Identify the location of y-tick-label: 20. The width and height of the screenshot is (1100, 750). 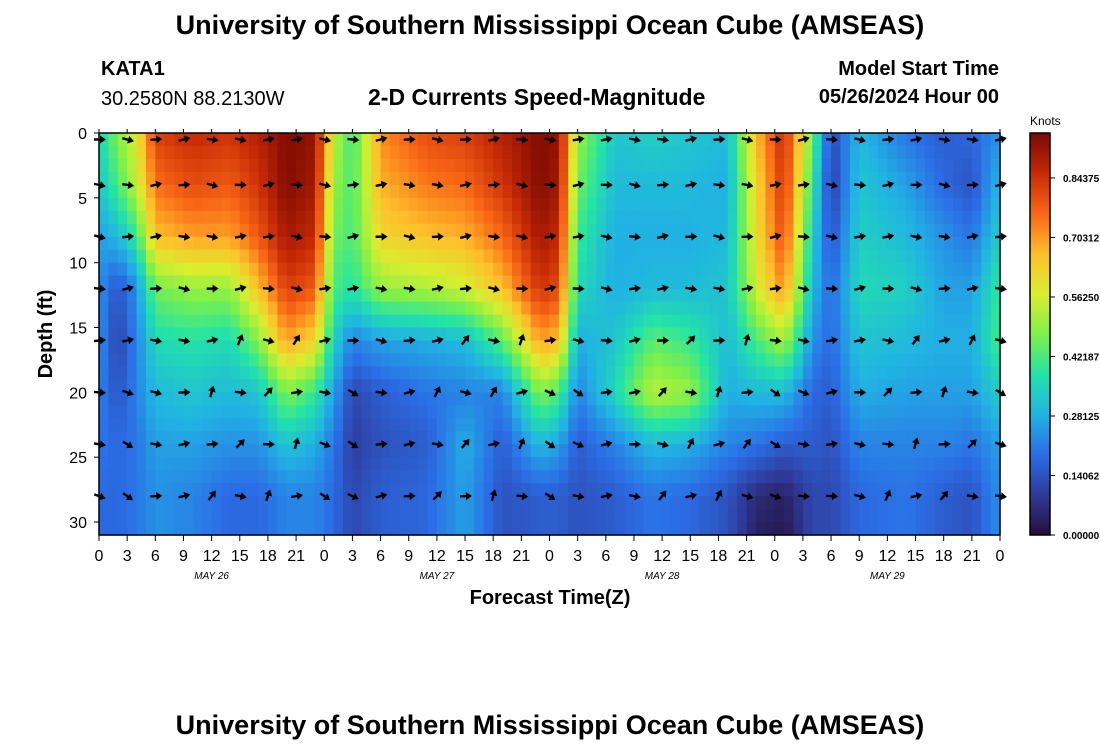
(78, 393).